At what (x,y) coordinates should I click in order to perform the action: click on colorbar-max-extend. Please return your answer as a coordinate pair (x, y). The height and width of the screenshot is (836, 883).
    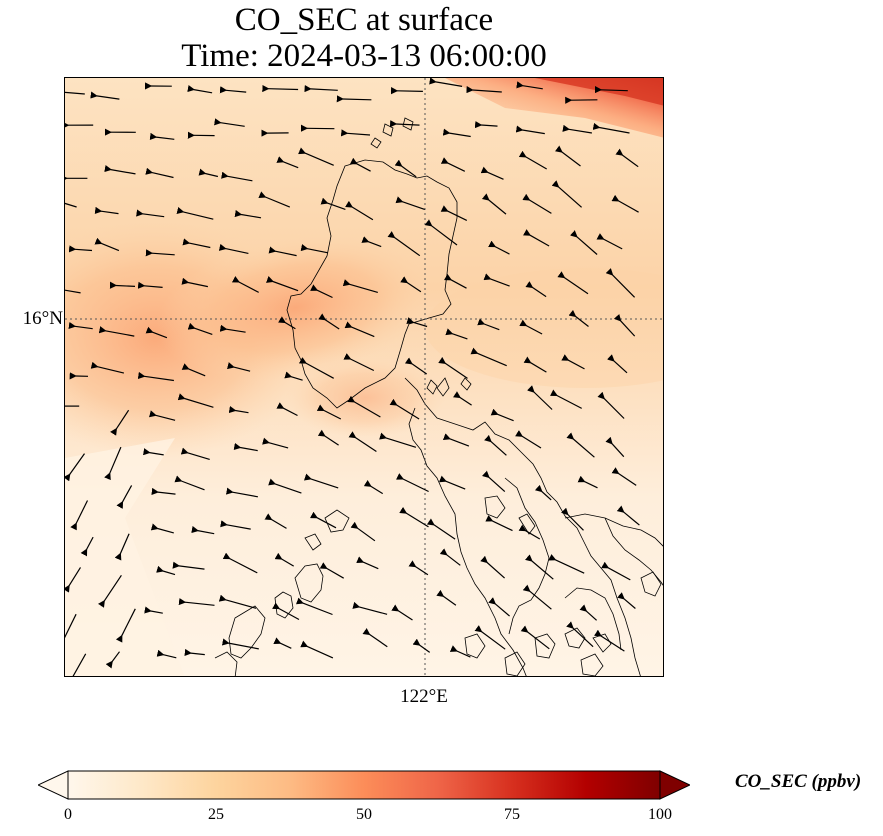
    Looking at the image, I should click on (674, 785).